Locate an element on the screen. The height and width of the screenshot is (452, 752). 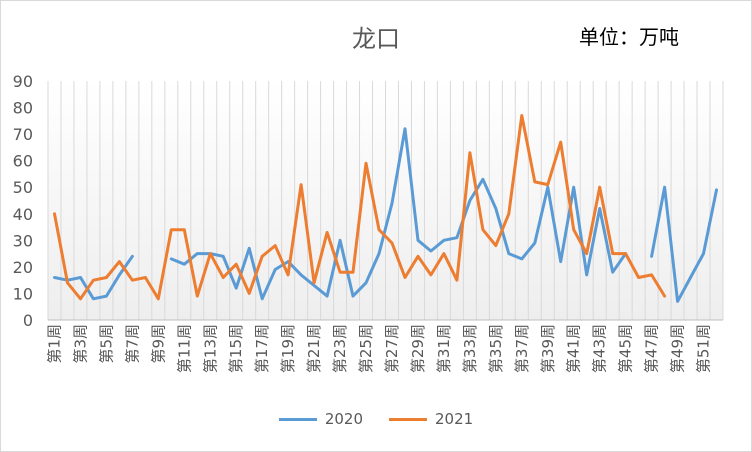
chart-title: 龙口 is located at coordinates (376, 39).